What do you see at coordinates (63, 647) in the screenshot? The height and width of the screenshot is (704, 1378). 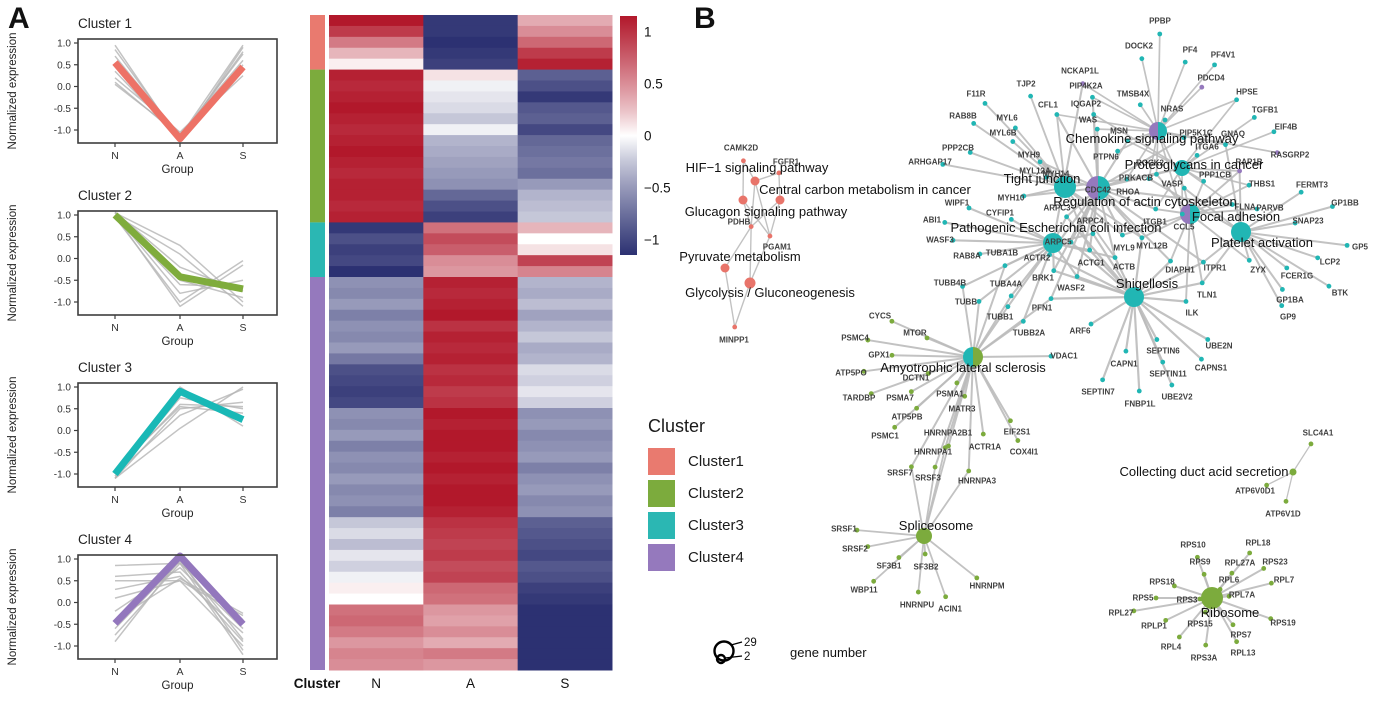 I see `y-tick-label: -1.0` at bounding box center [63, 647].